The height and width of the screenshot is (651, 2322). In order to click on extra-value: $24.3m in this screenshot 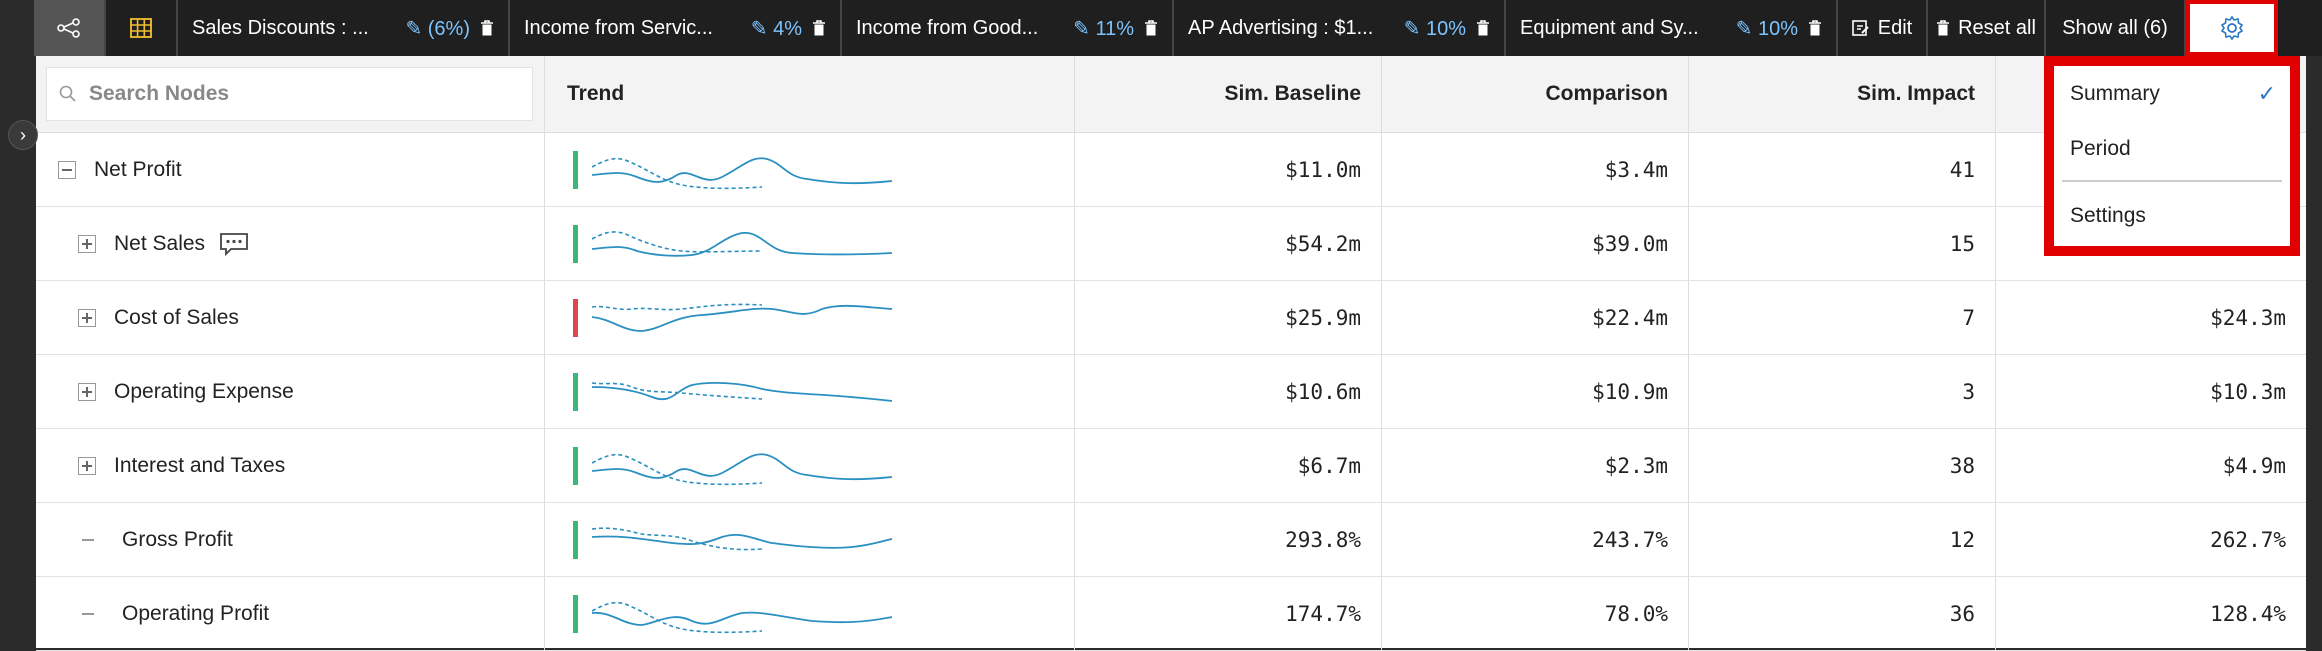, I will do `click(2248, 317)`.